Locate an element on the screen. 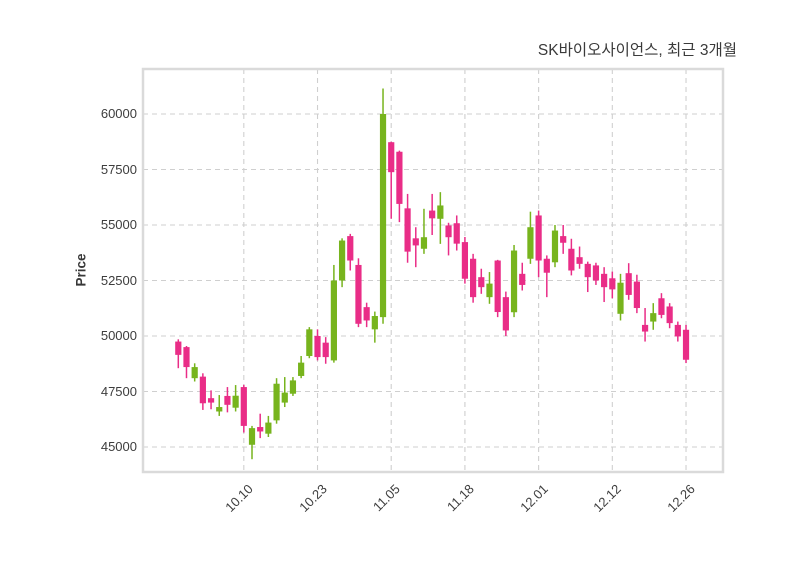 The image size is (800, 575). chart-title: SK바이오사이언스, 최근 3개월 is located at coordinates (637, 50).